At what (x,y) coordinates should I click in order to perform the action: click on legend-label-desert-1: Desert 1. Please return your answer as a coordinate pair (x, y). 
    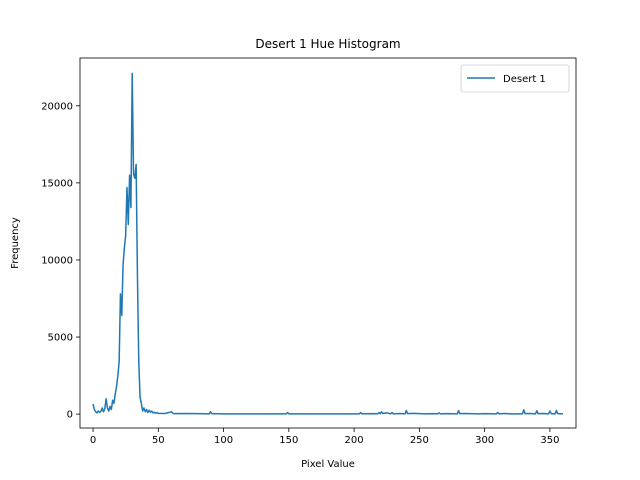
    Looking at the image, I should click on (524, 79).